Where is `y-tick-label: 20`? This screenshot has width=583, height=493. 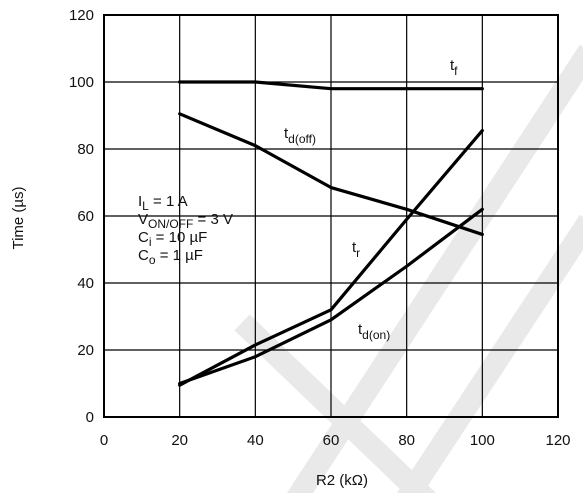 y-tick-label: 20 is located at coordinates (85, 350).